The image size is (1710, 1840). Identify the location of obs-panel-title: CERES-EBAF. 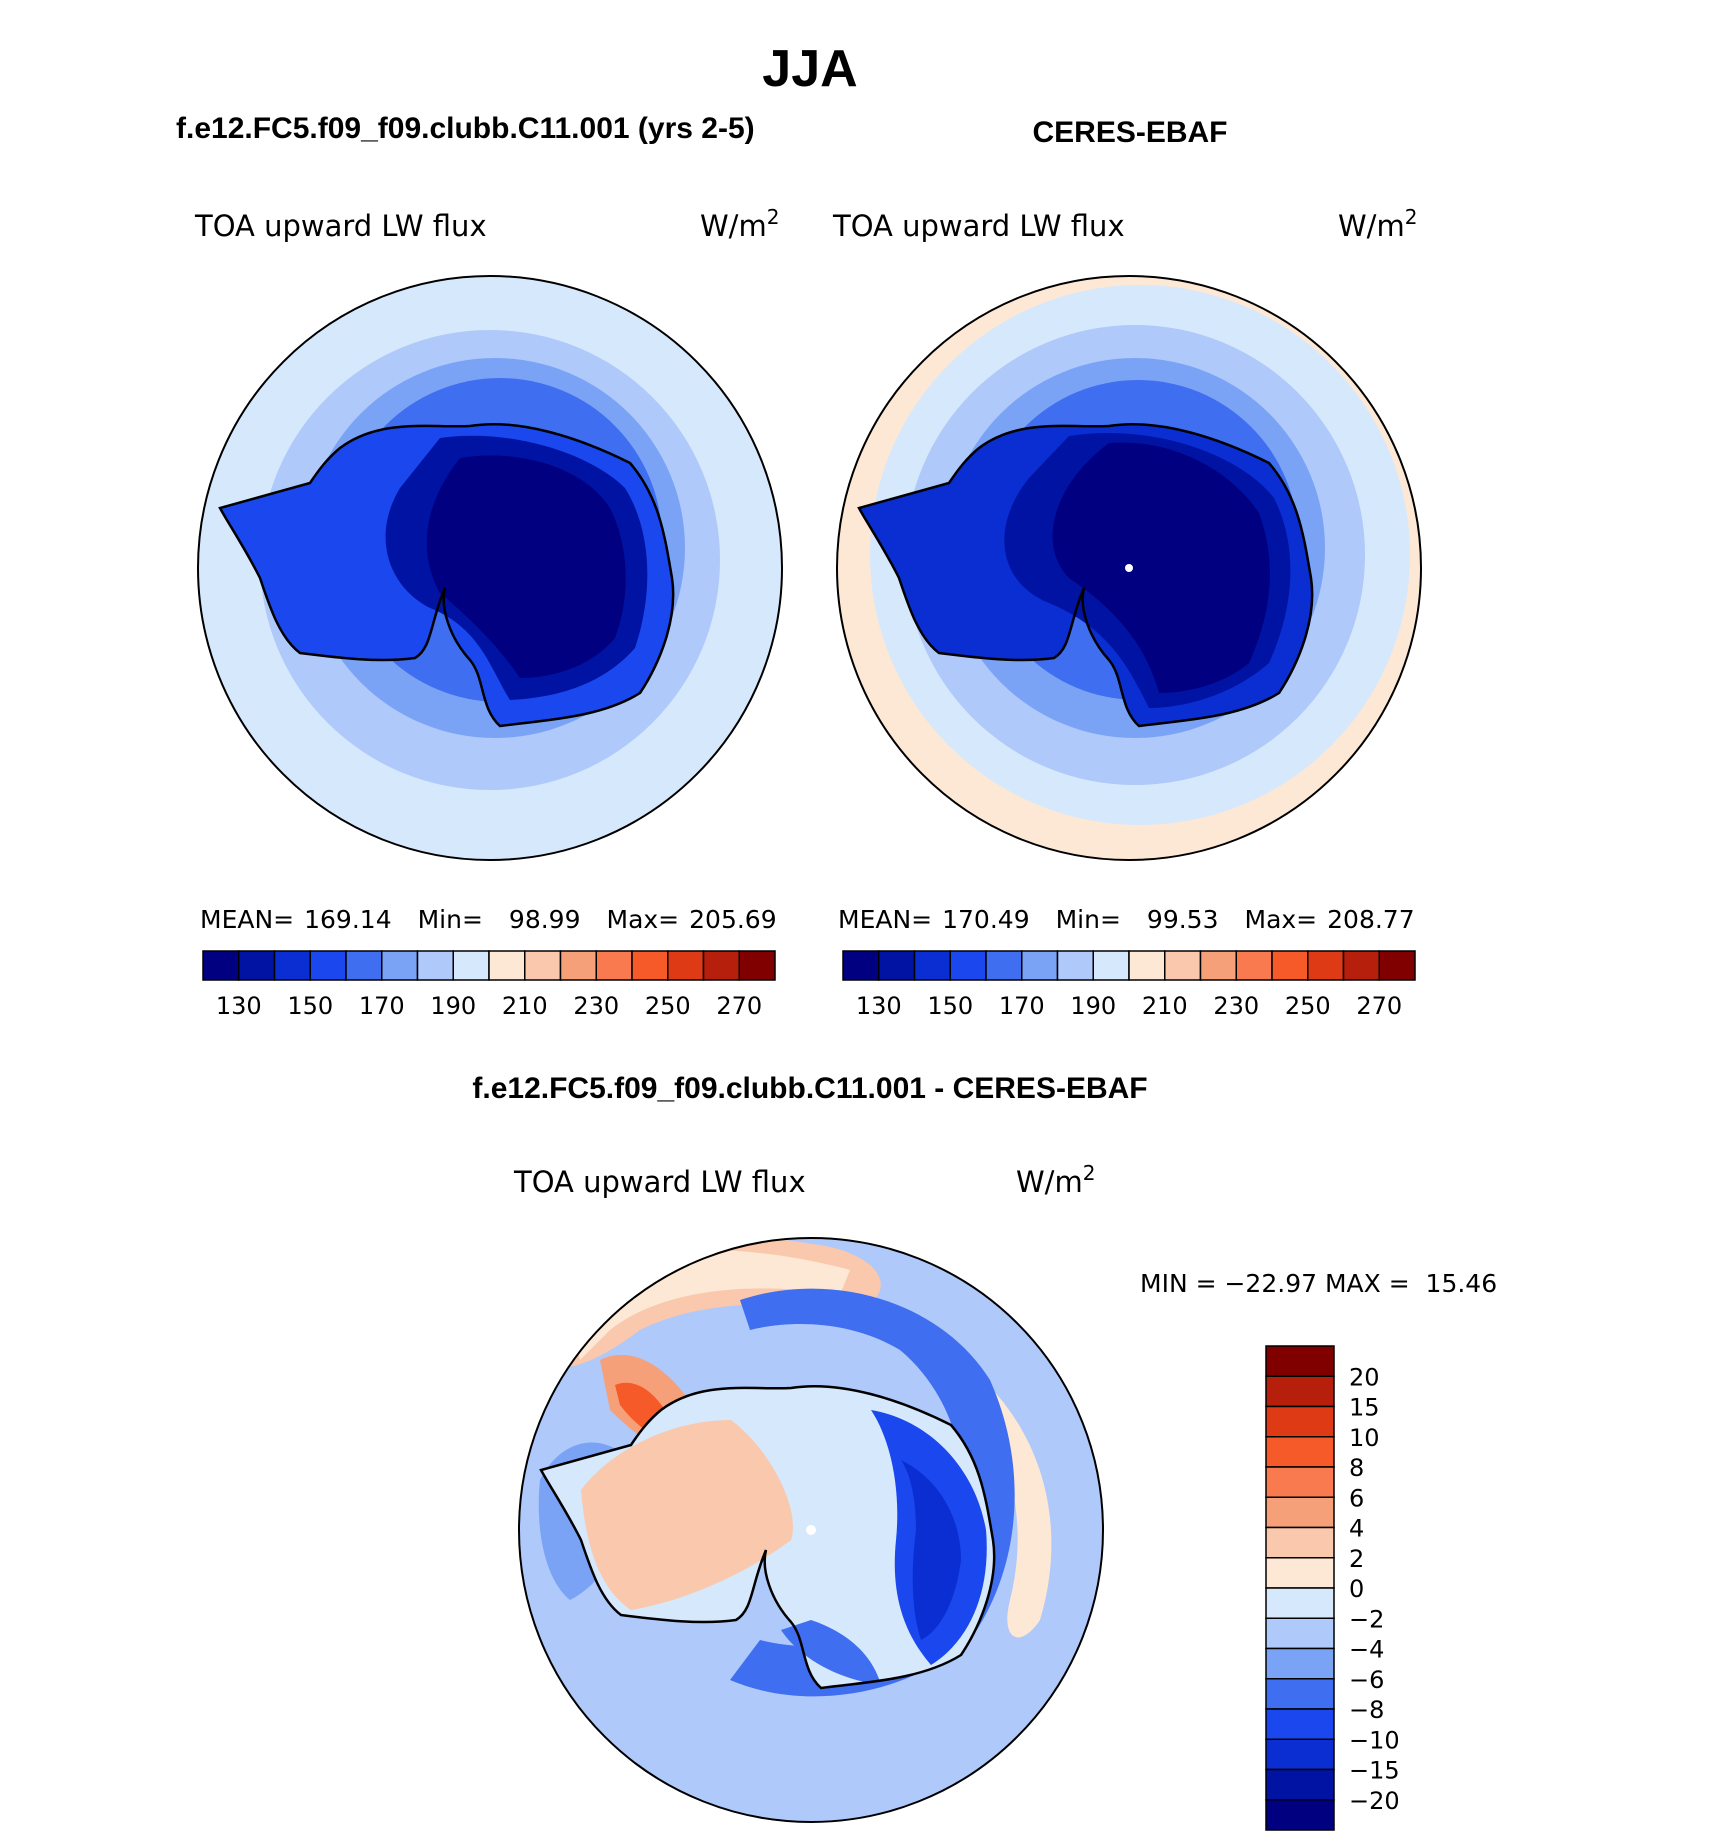
(1129, 132).